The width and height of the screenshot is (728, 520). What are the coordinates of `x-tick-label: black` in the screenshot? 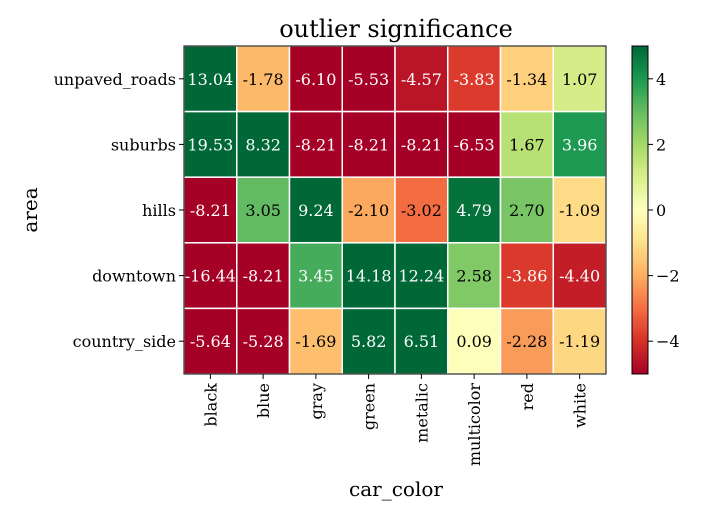 It's located at (210, 405).